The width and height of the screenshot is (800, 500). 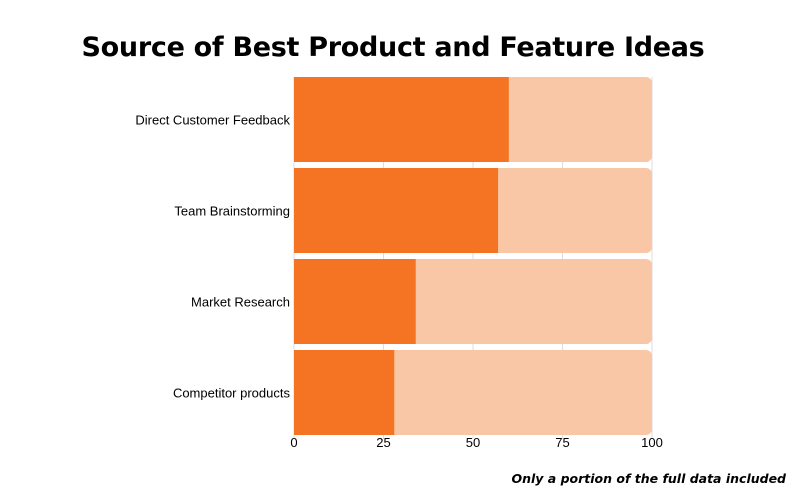 What do you see at coordinates (232, 393) in the screenshot?
I see `category-label-3: Competitor products` at bounding box center [232, 393].